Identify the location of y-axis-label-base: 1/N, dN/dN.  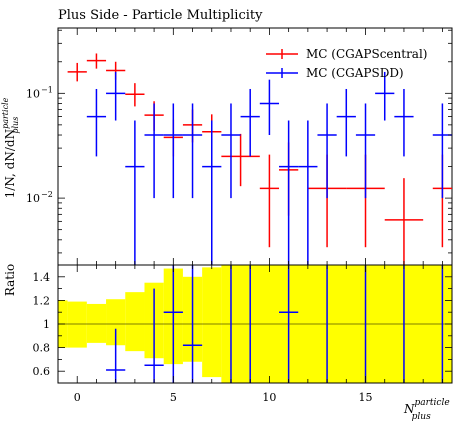
(10, 163).